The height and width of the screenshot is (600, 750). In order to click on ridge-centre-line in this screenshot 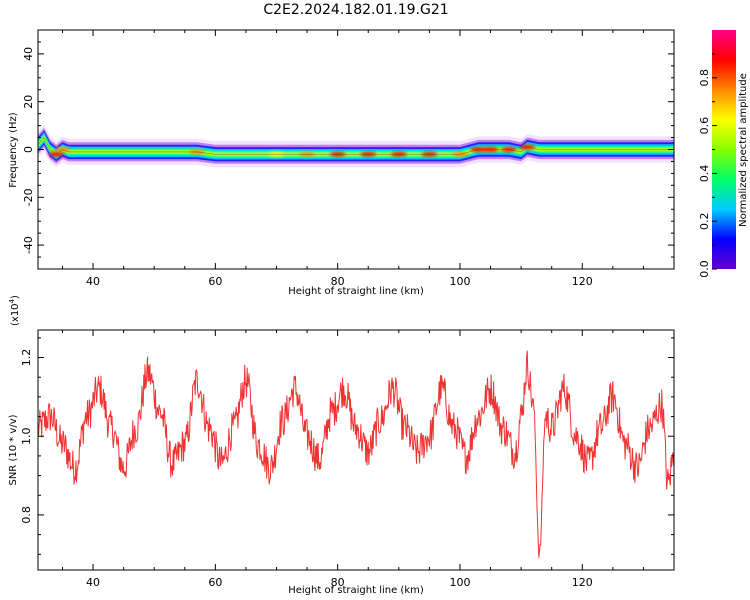, I will do `click(356, 145)`.